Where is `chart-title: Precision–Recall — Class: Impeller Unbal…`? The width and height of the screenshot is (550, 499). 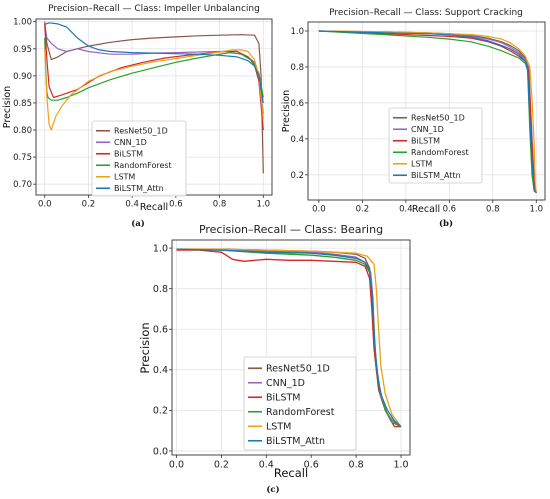
chart-title: Precision–Recall — Class: Impeller Unbal… is located at coordinates (154, 9).